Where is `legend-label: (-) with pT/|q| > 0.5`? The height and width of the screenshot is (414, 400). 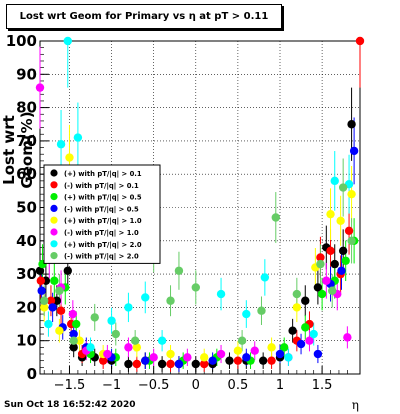 legend-label: (-) with pT/|q| > 0.5 is located at coordinates (101, 209).